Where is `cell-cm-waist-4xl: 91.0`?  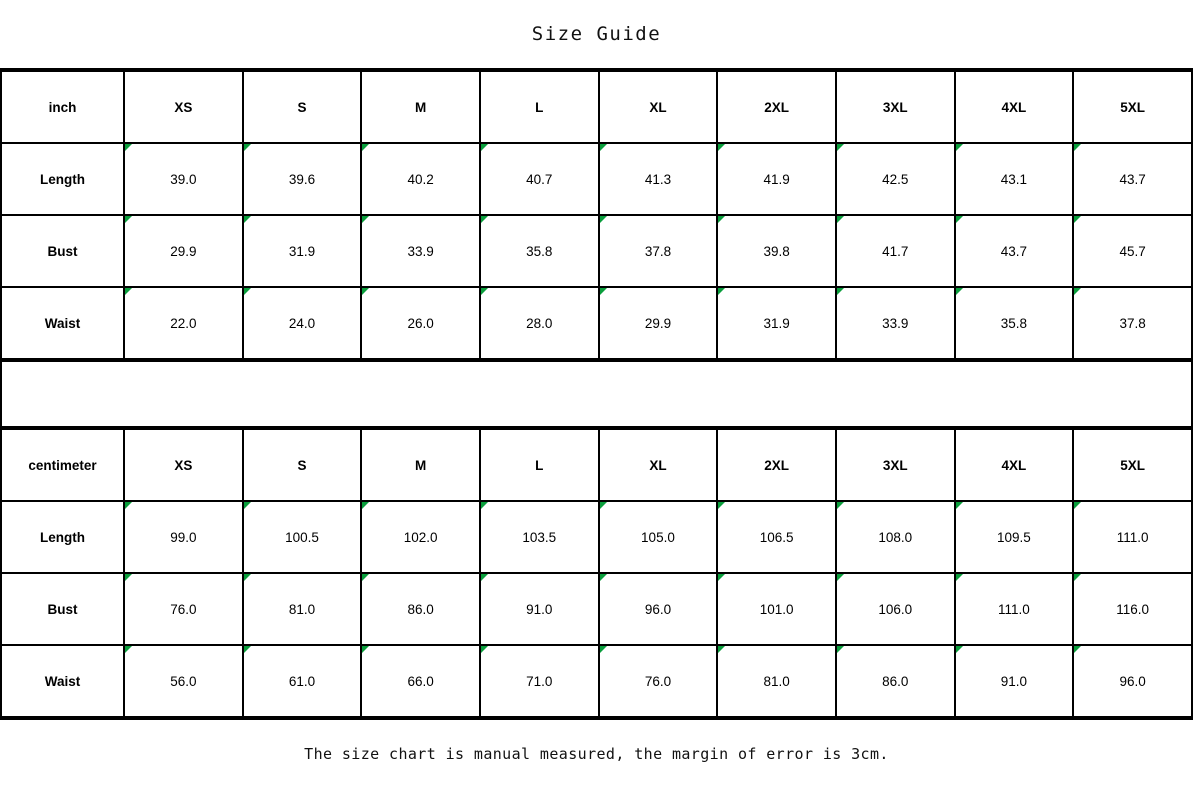 cell-cm-waist-4xl: 91.0 is located at coordinates (1014, 681).